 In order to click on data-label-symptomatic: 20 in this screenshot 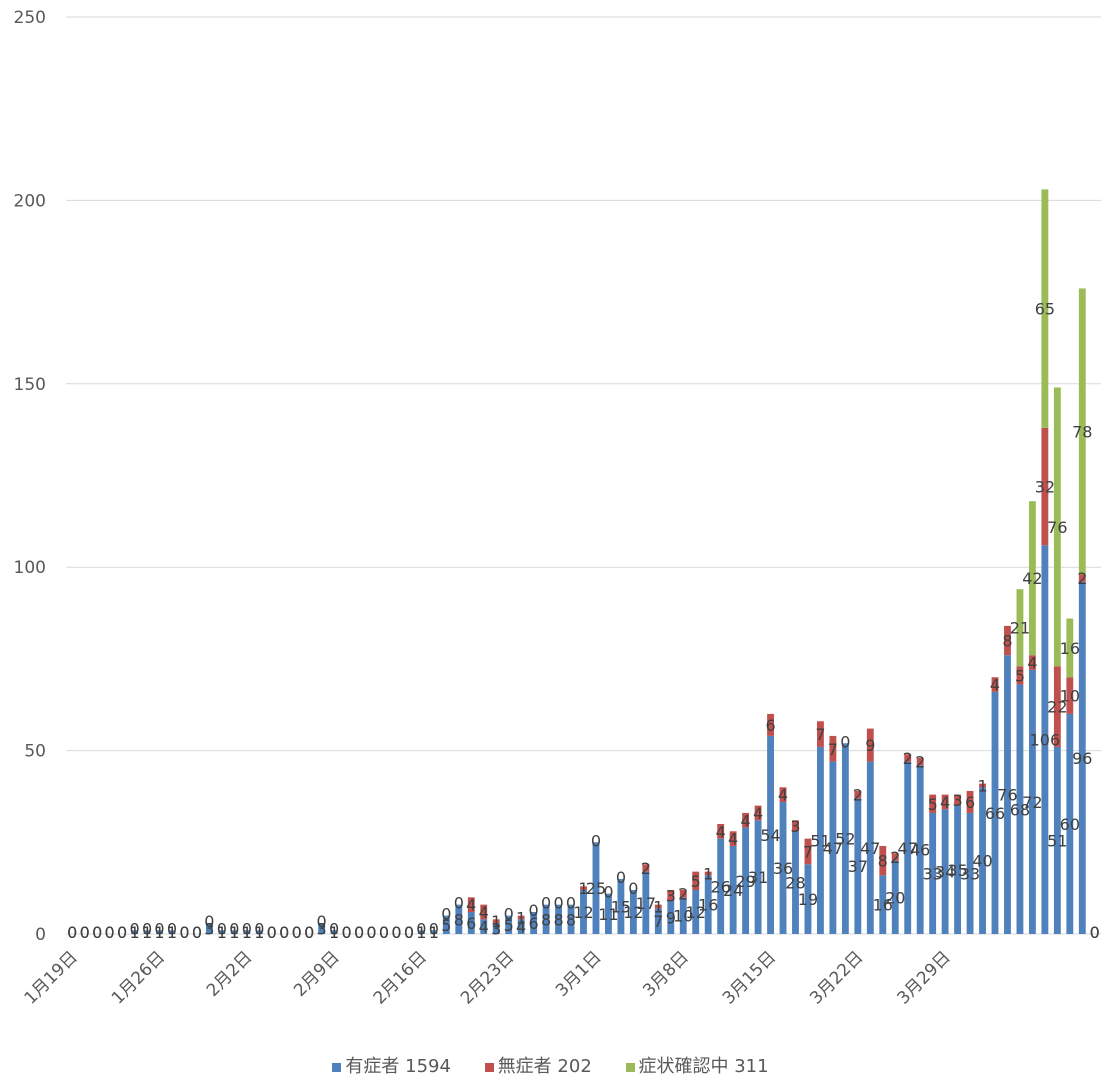, I will do `click(895, 897)`.